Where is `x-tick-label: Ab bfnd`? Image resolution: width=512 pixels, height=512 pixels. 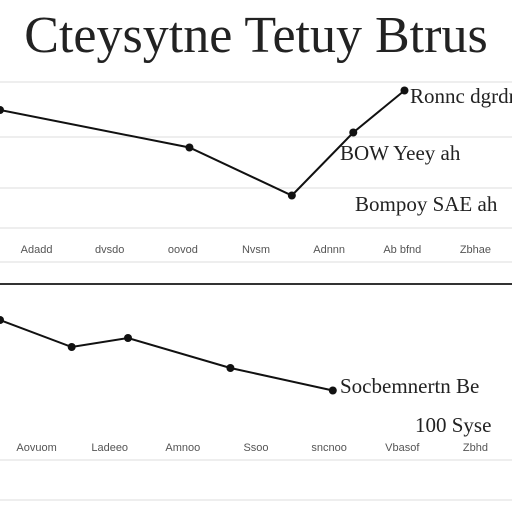
x-tick-label: Ab bfnd is located at coordinates (402, 250).